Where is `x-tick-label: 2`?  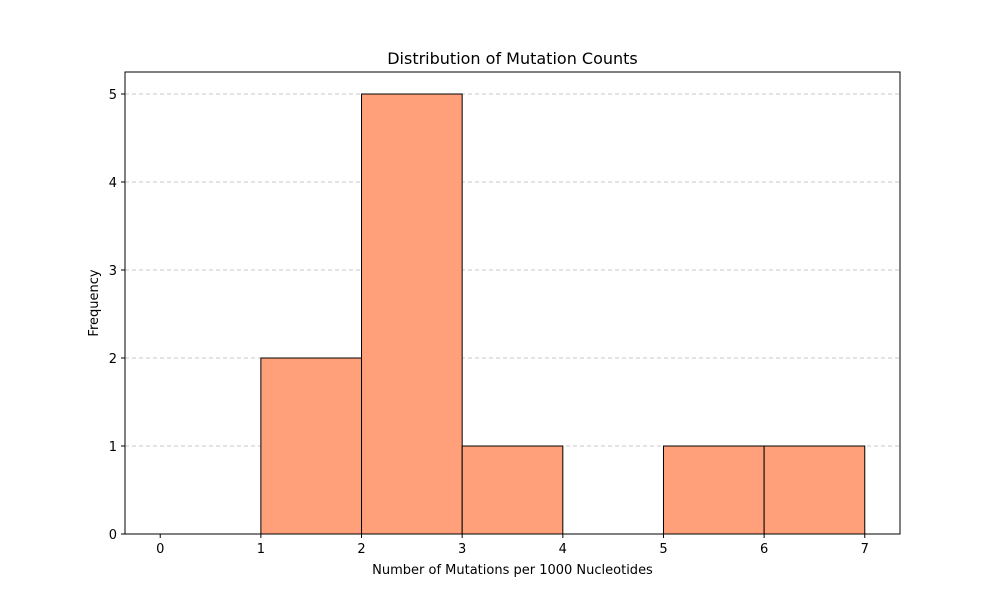 x-tick-label: 2 is located at coordinates (361, 549).